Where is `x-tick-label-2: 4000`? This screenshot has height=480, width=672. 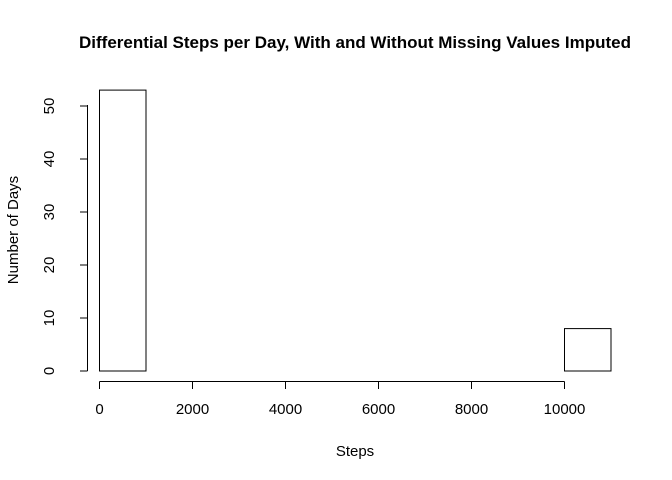
x-tick-label-2: 4000 is located at coordinates (285, 409).